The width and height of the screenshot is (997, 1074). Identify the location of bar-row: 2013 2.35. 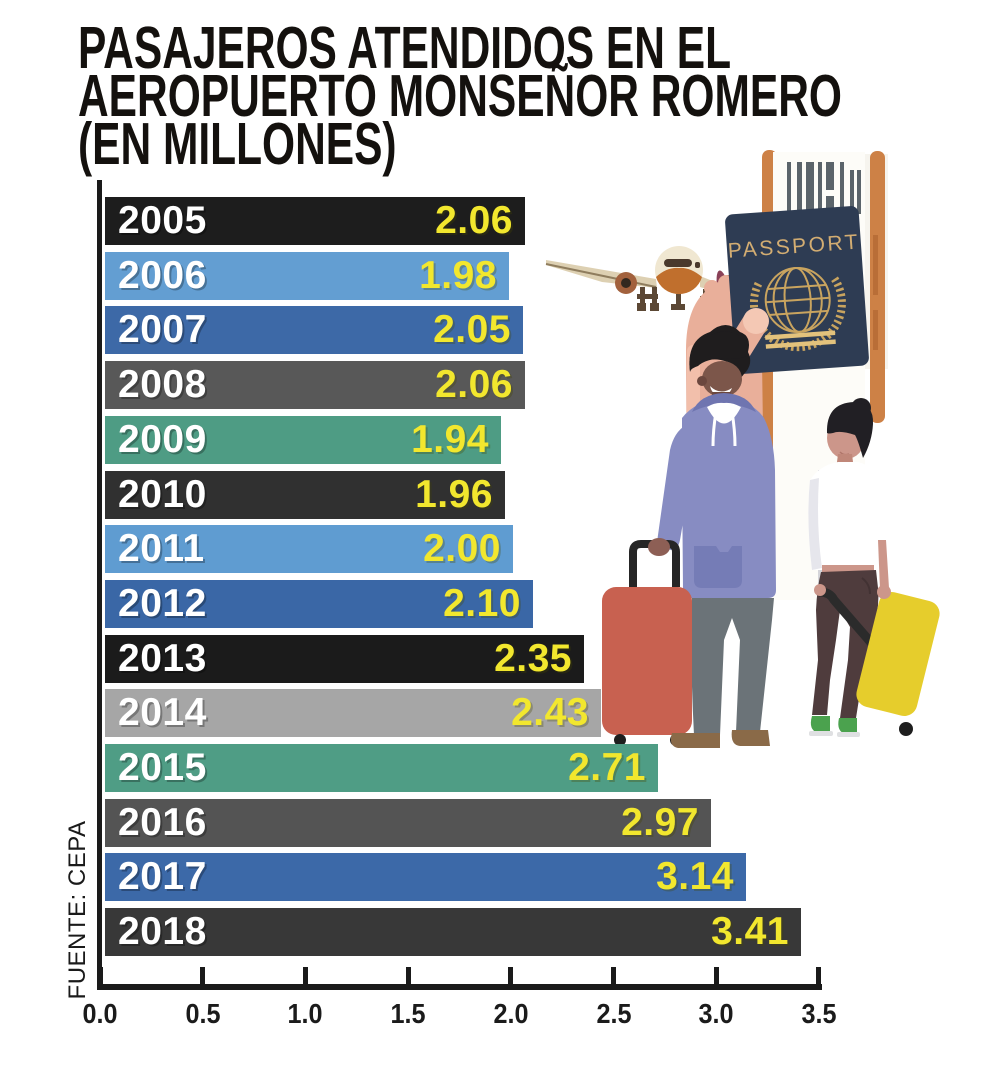
(344, 659).